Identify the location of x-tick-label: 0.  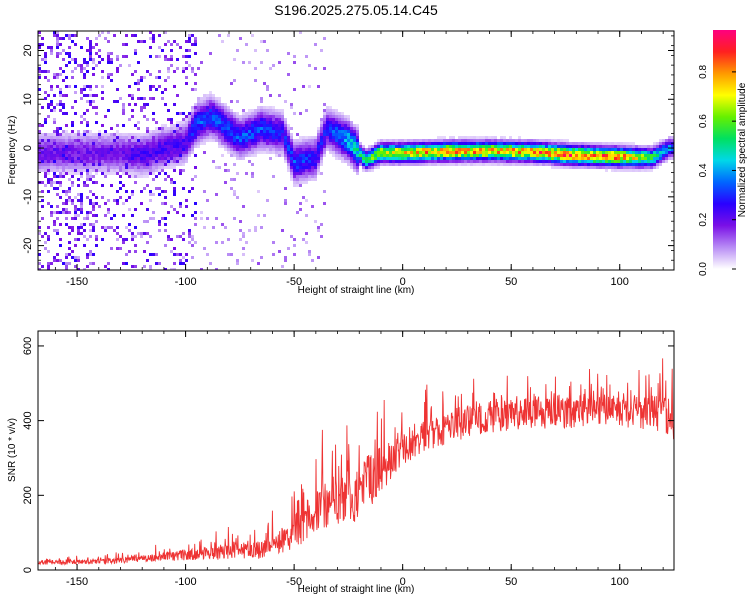
(403, 582).